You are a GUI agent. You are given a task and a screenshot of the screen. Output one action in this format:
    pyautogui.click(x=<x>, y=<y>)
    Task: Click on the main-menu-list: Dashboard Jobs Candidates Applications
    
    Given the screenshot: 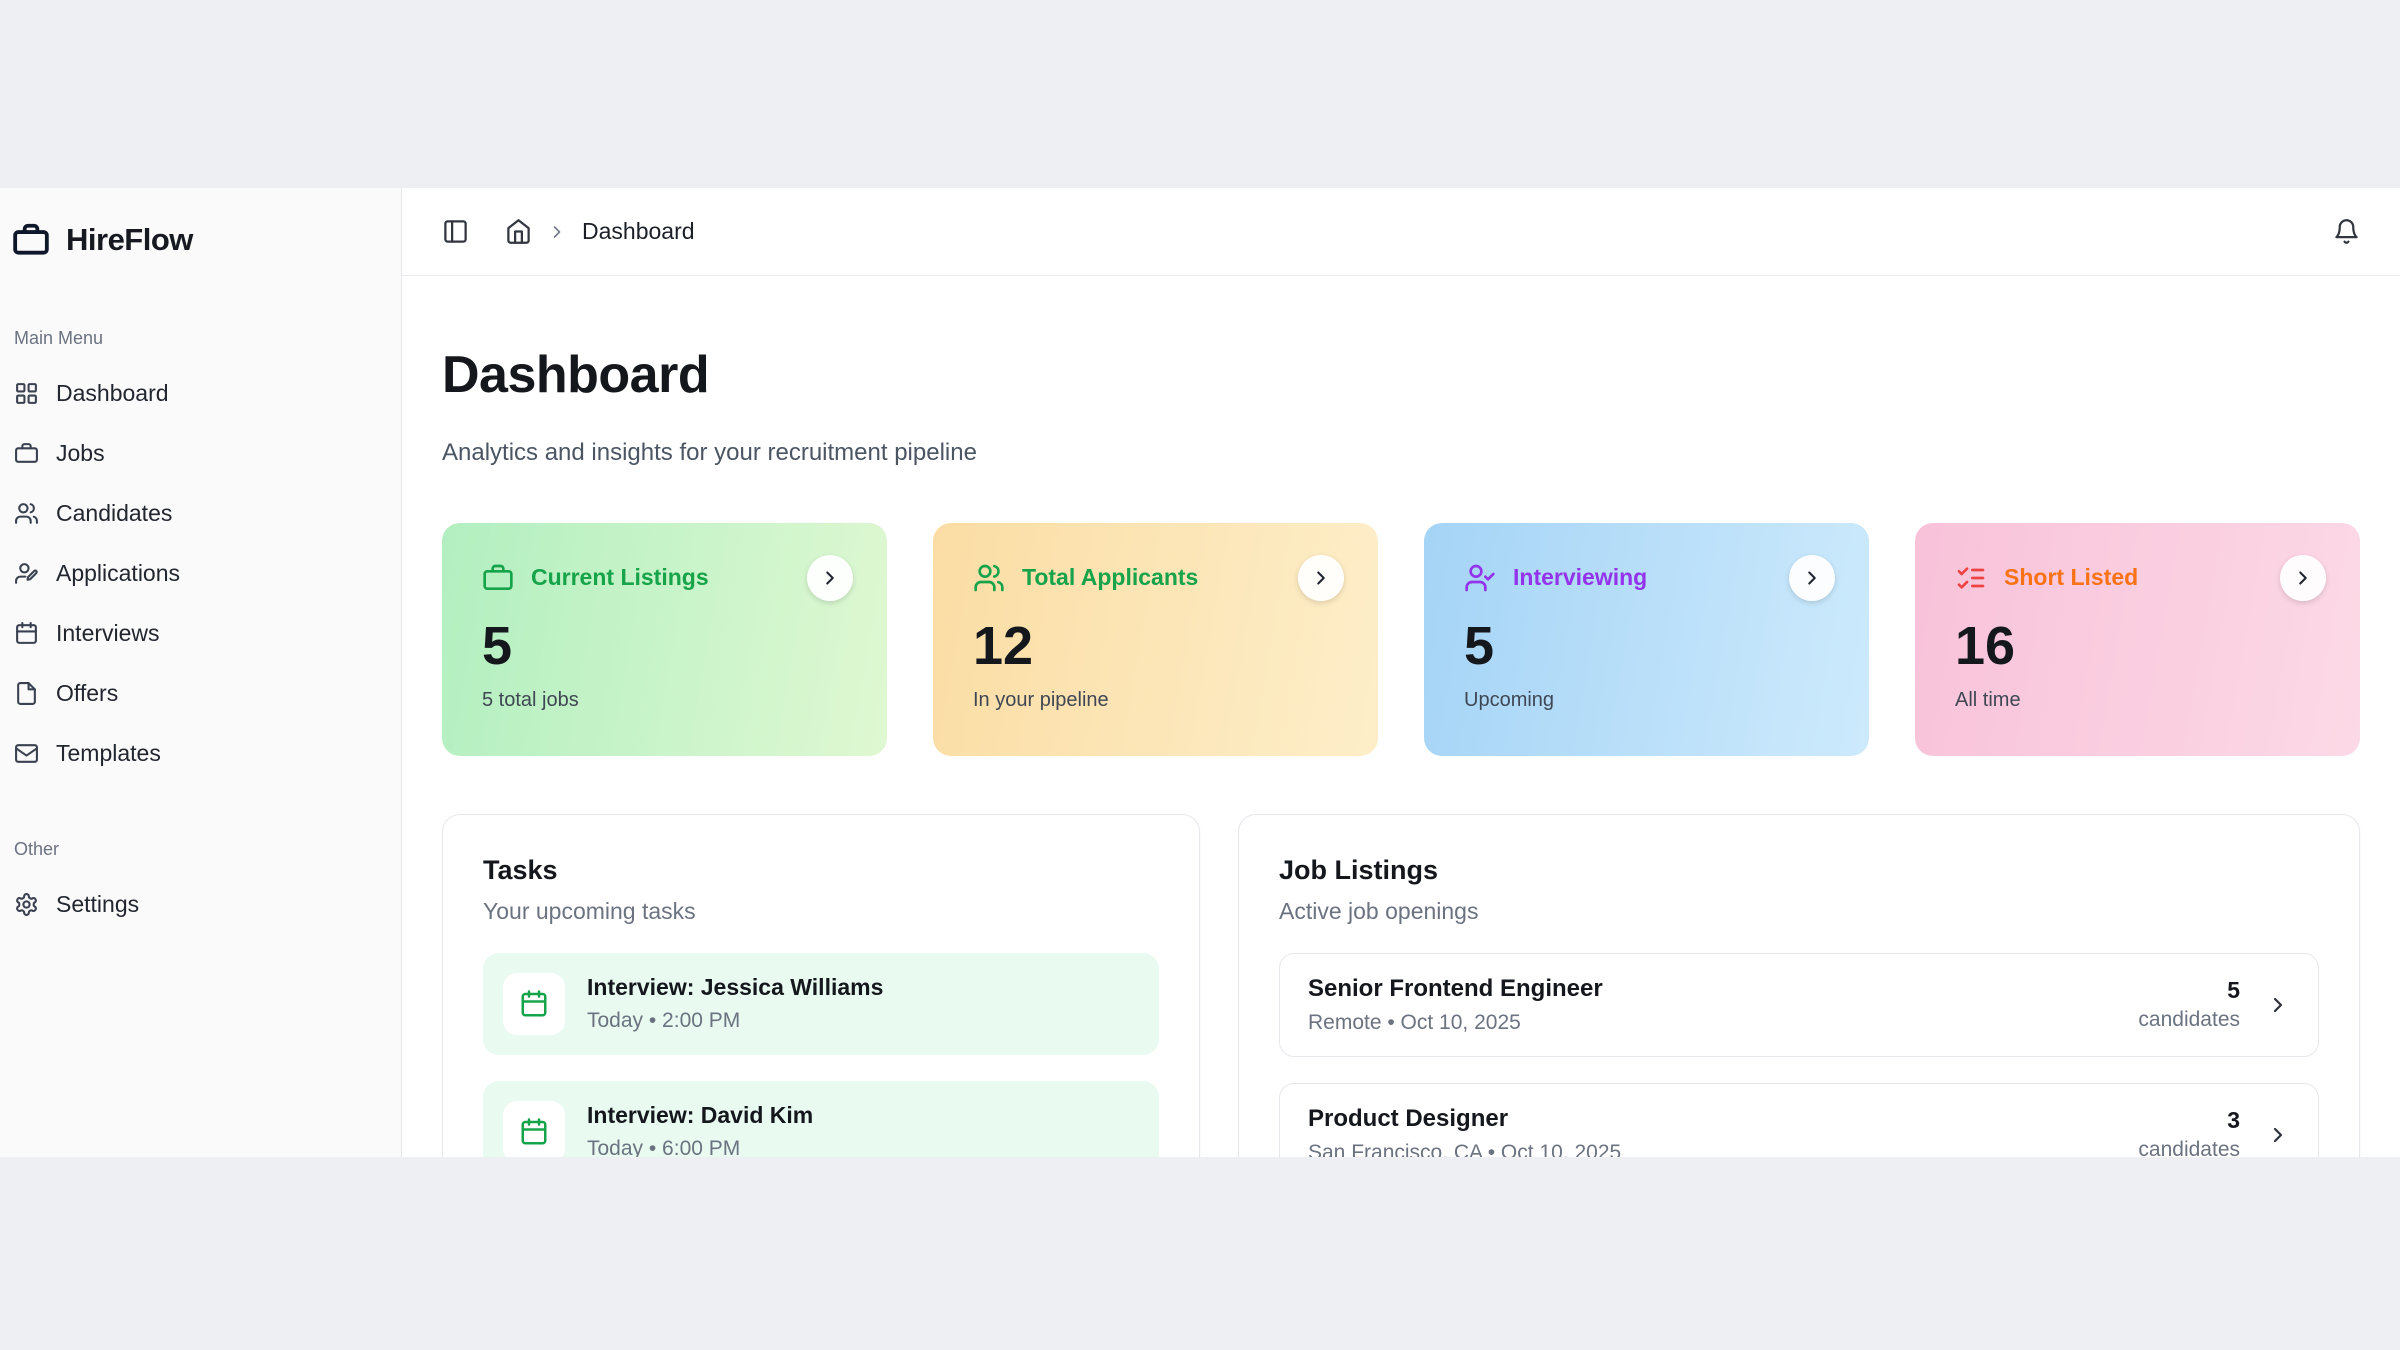 What is the action you would take?
    pyautogui.click(x=196, y=573)
    